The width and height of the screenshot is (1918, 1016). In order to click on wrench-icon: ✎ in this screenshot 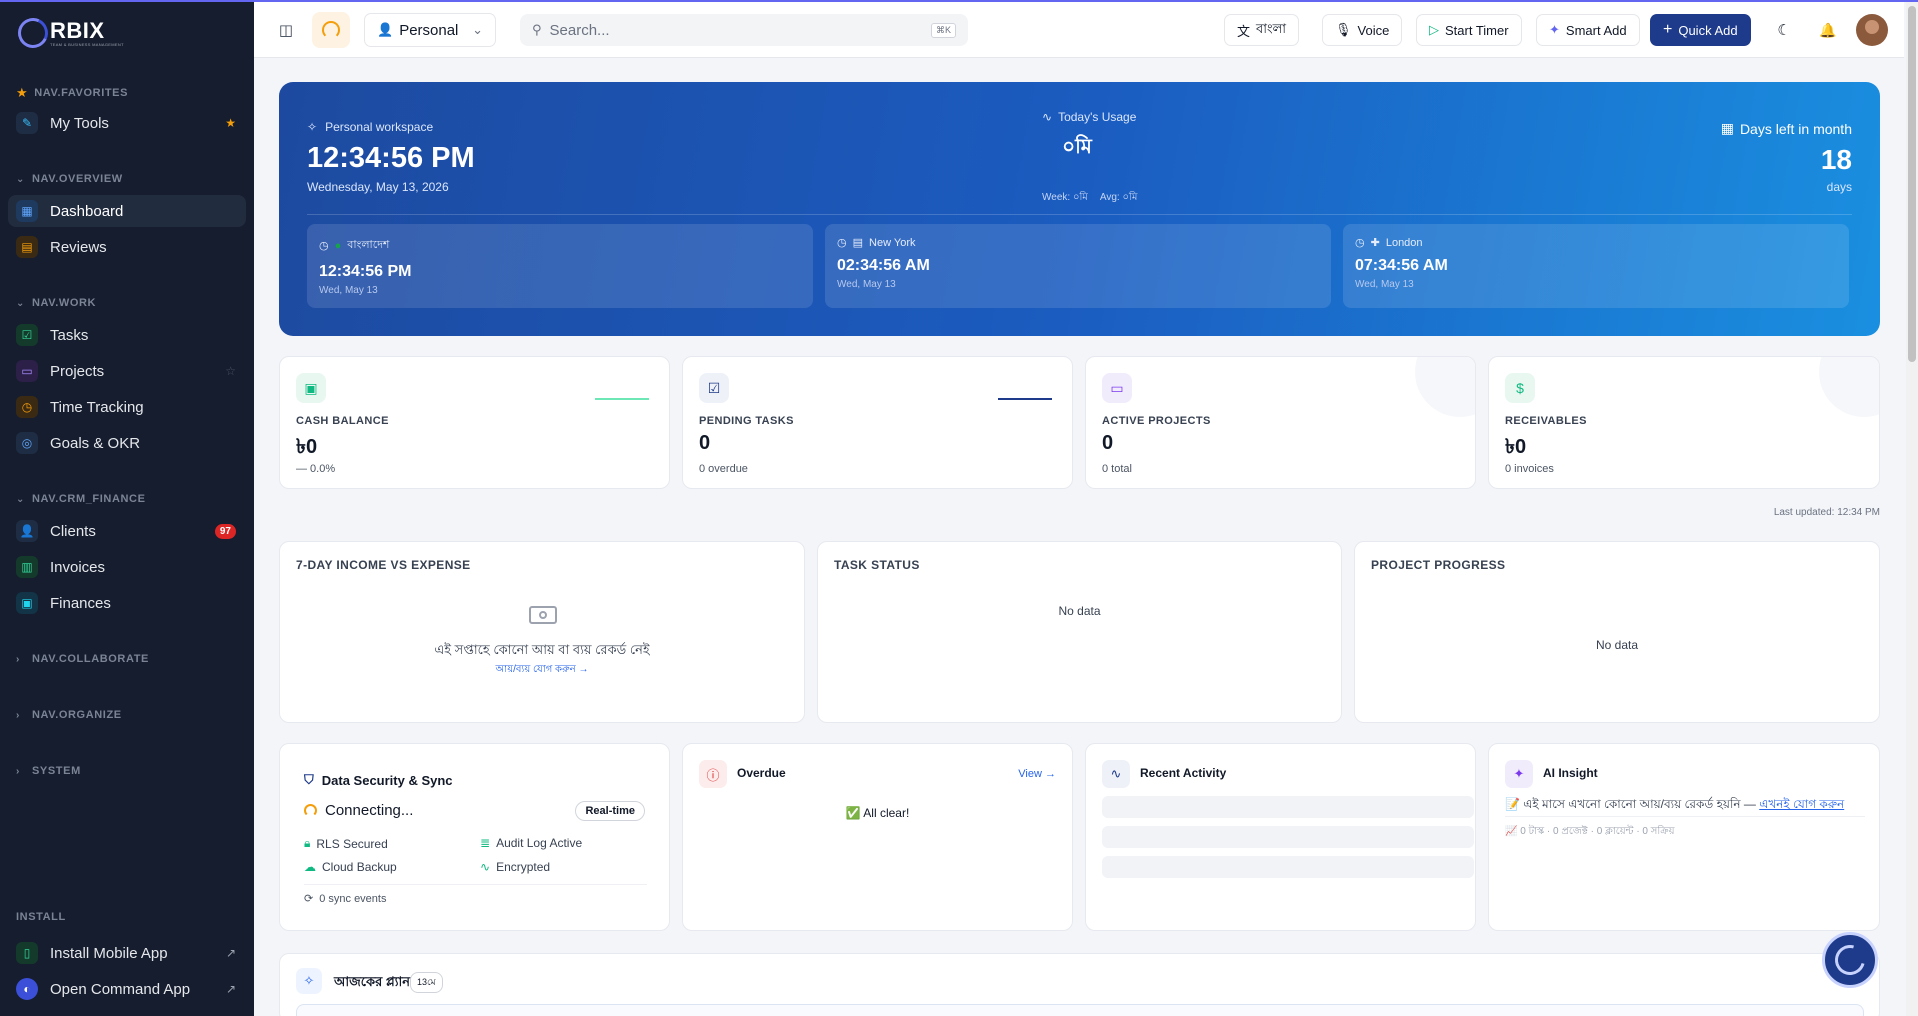, I will do `click(27, 123)`.